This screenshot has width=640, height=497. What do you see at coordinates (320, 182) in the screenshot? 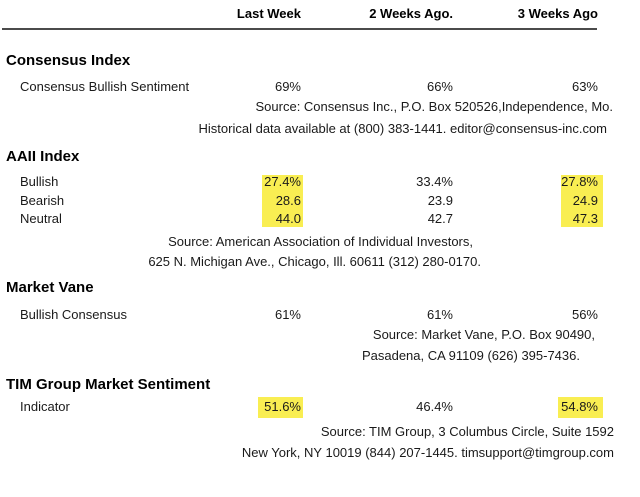
I see `table-row: Bullish 27.4% 33.4% 27.8%` at bounding box center [320, 182].